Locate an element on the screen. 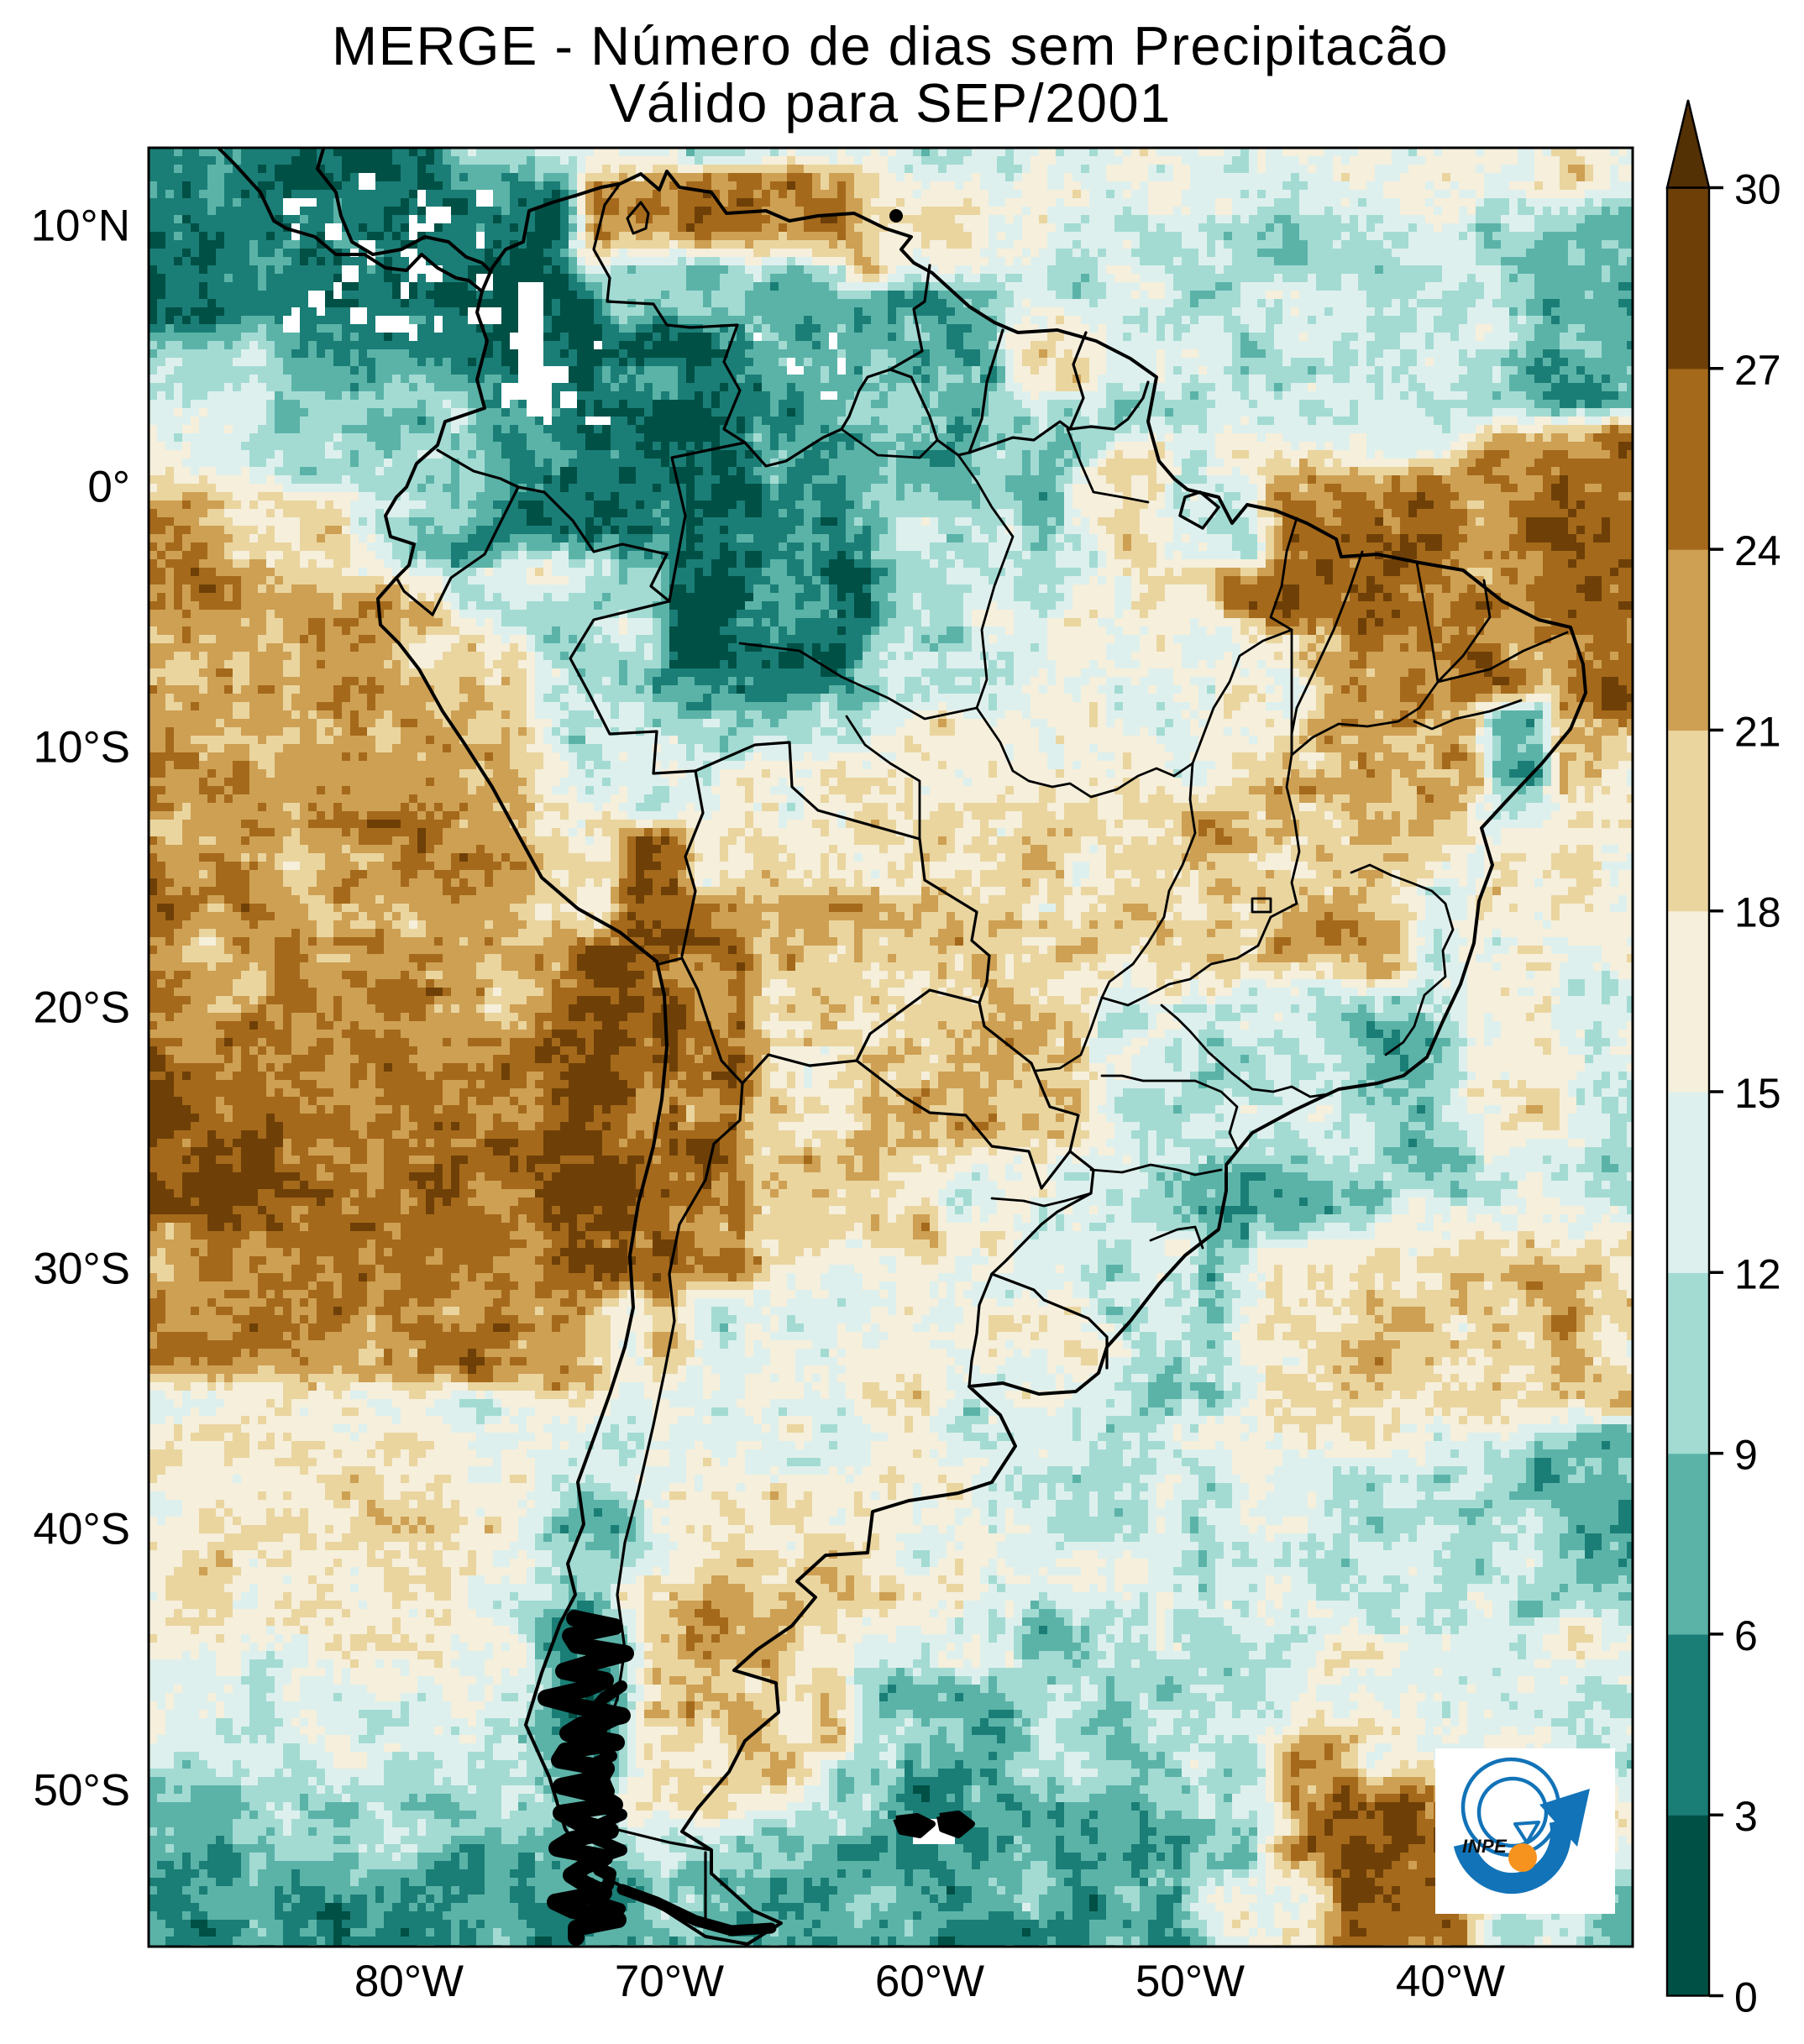 The height and width of the screenshot is (2044, 1804). svg-text: 40°W is located at coordinates (1450, 1981).